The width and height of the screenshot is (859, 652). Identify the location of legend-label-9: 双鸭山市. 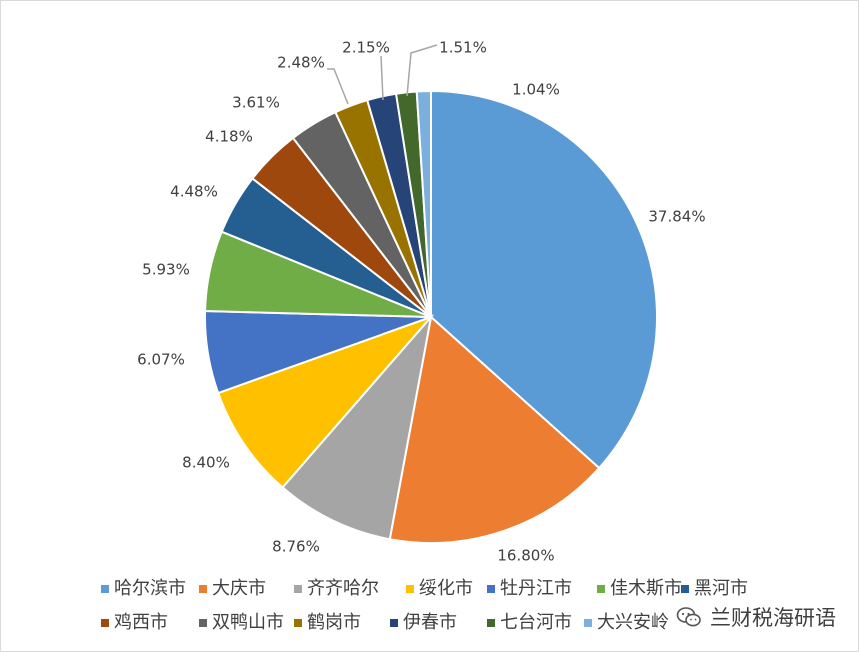
(248, 622).